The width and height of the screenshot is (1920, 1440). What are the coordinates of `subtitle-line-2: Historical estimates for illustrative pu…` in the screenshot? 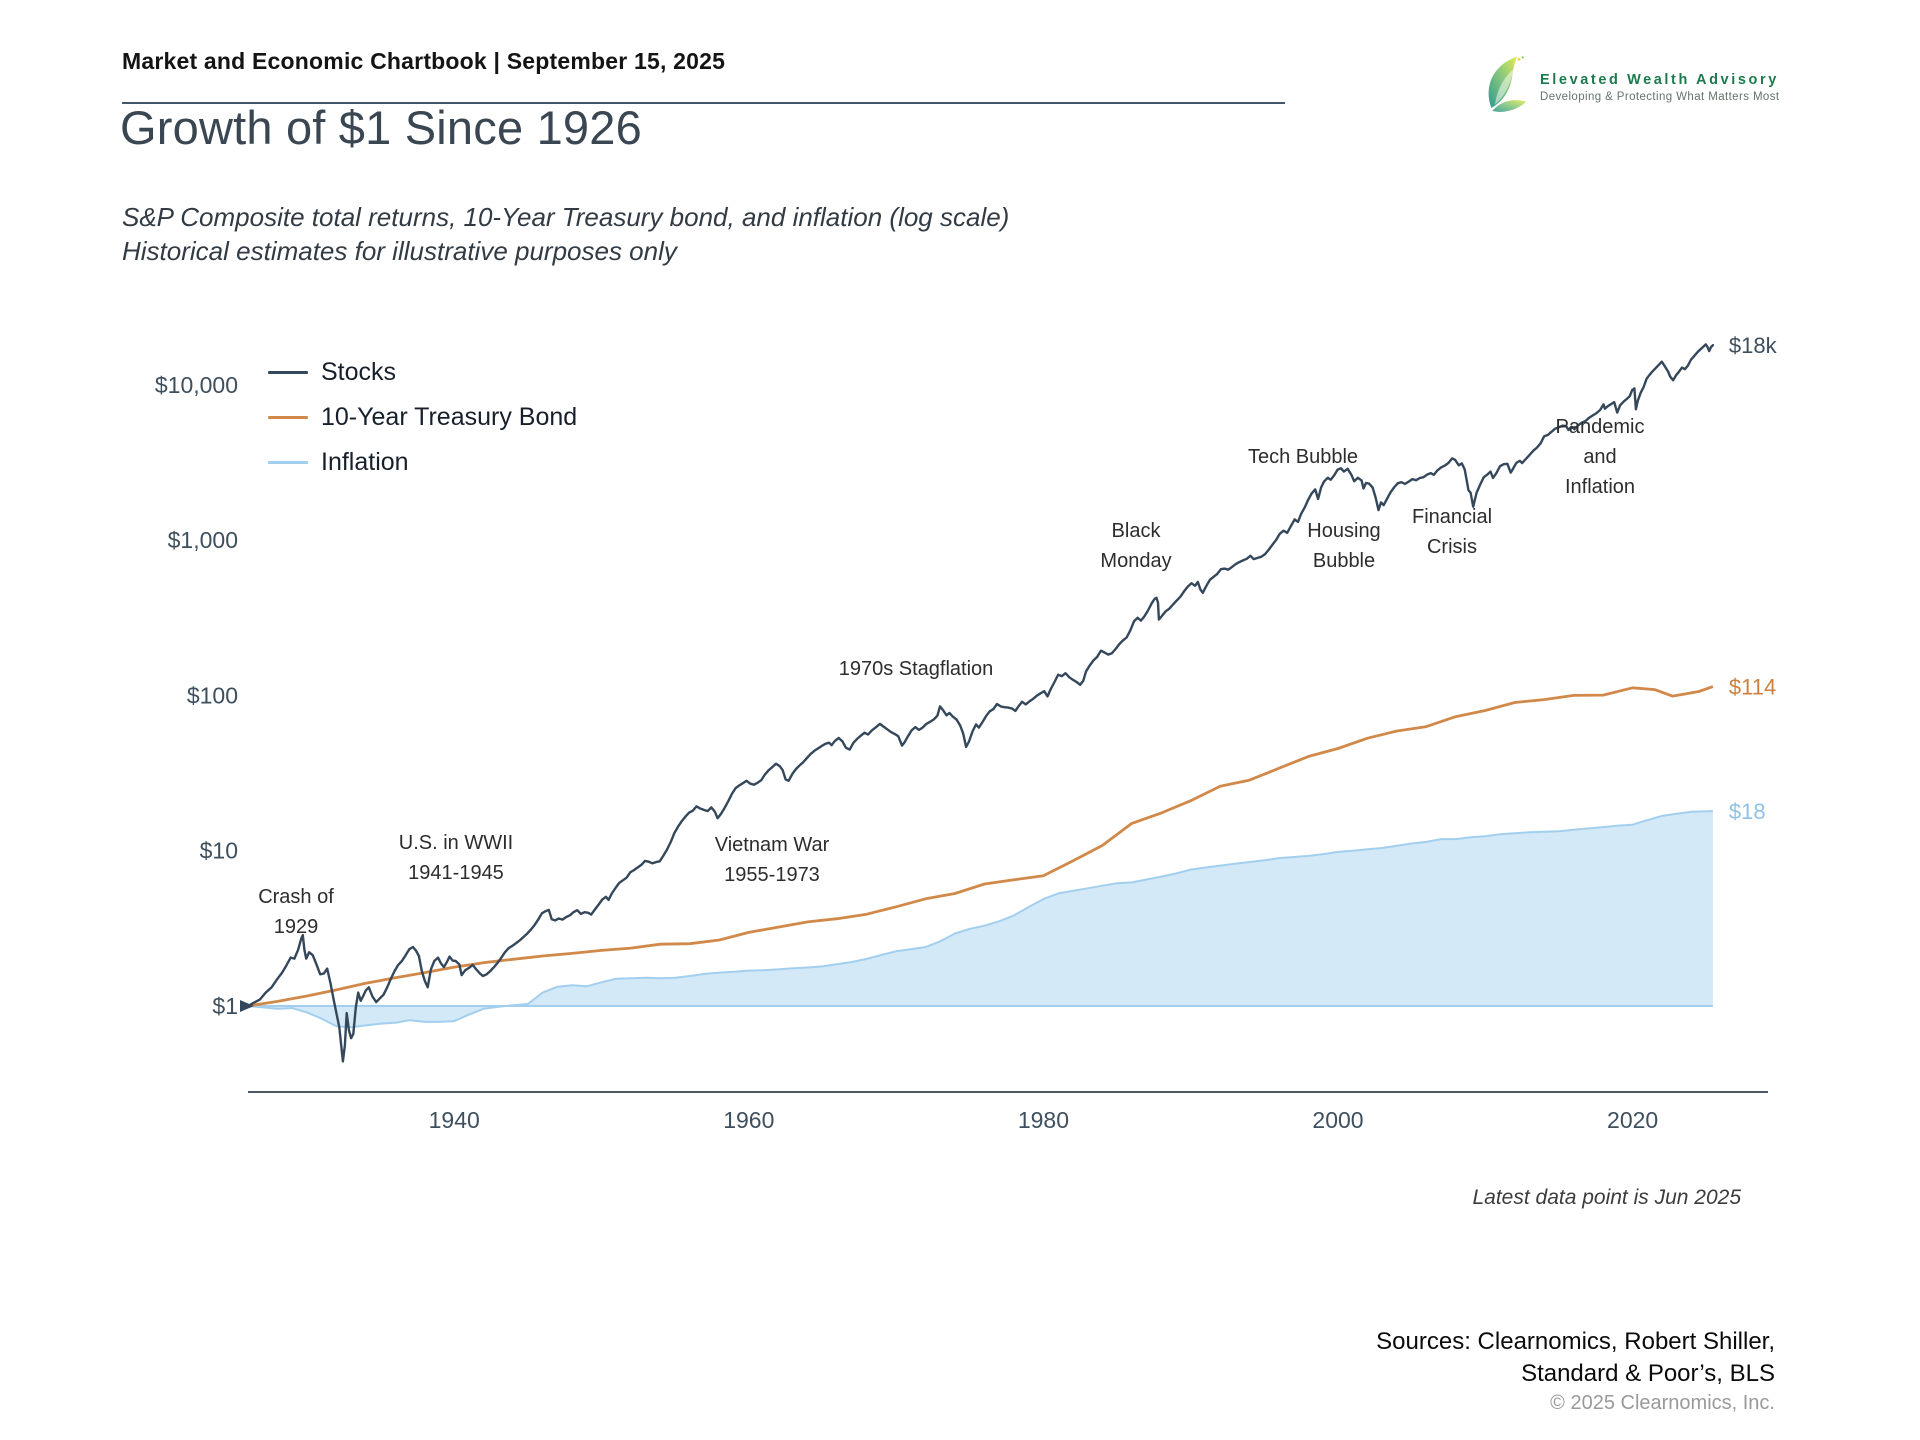 It's located at (399, 251).